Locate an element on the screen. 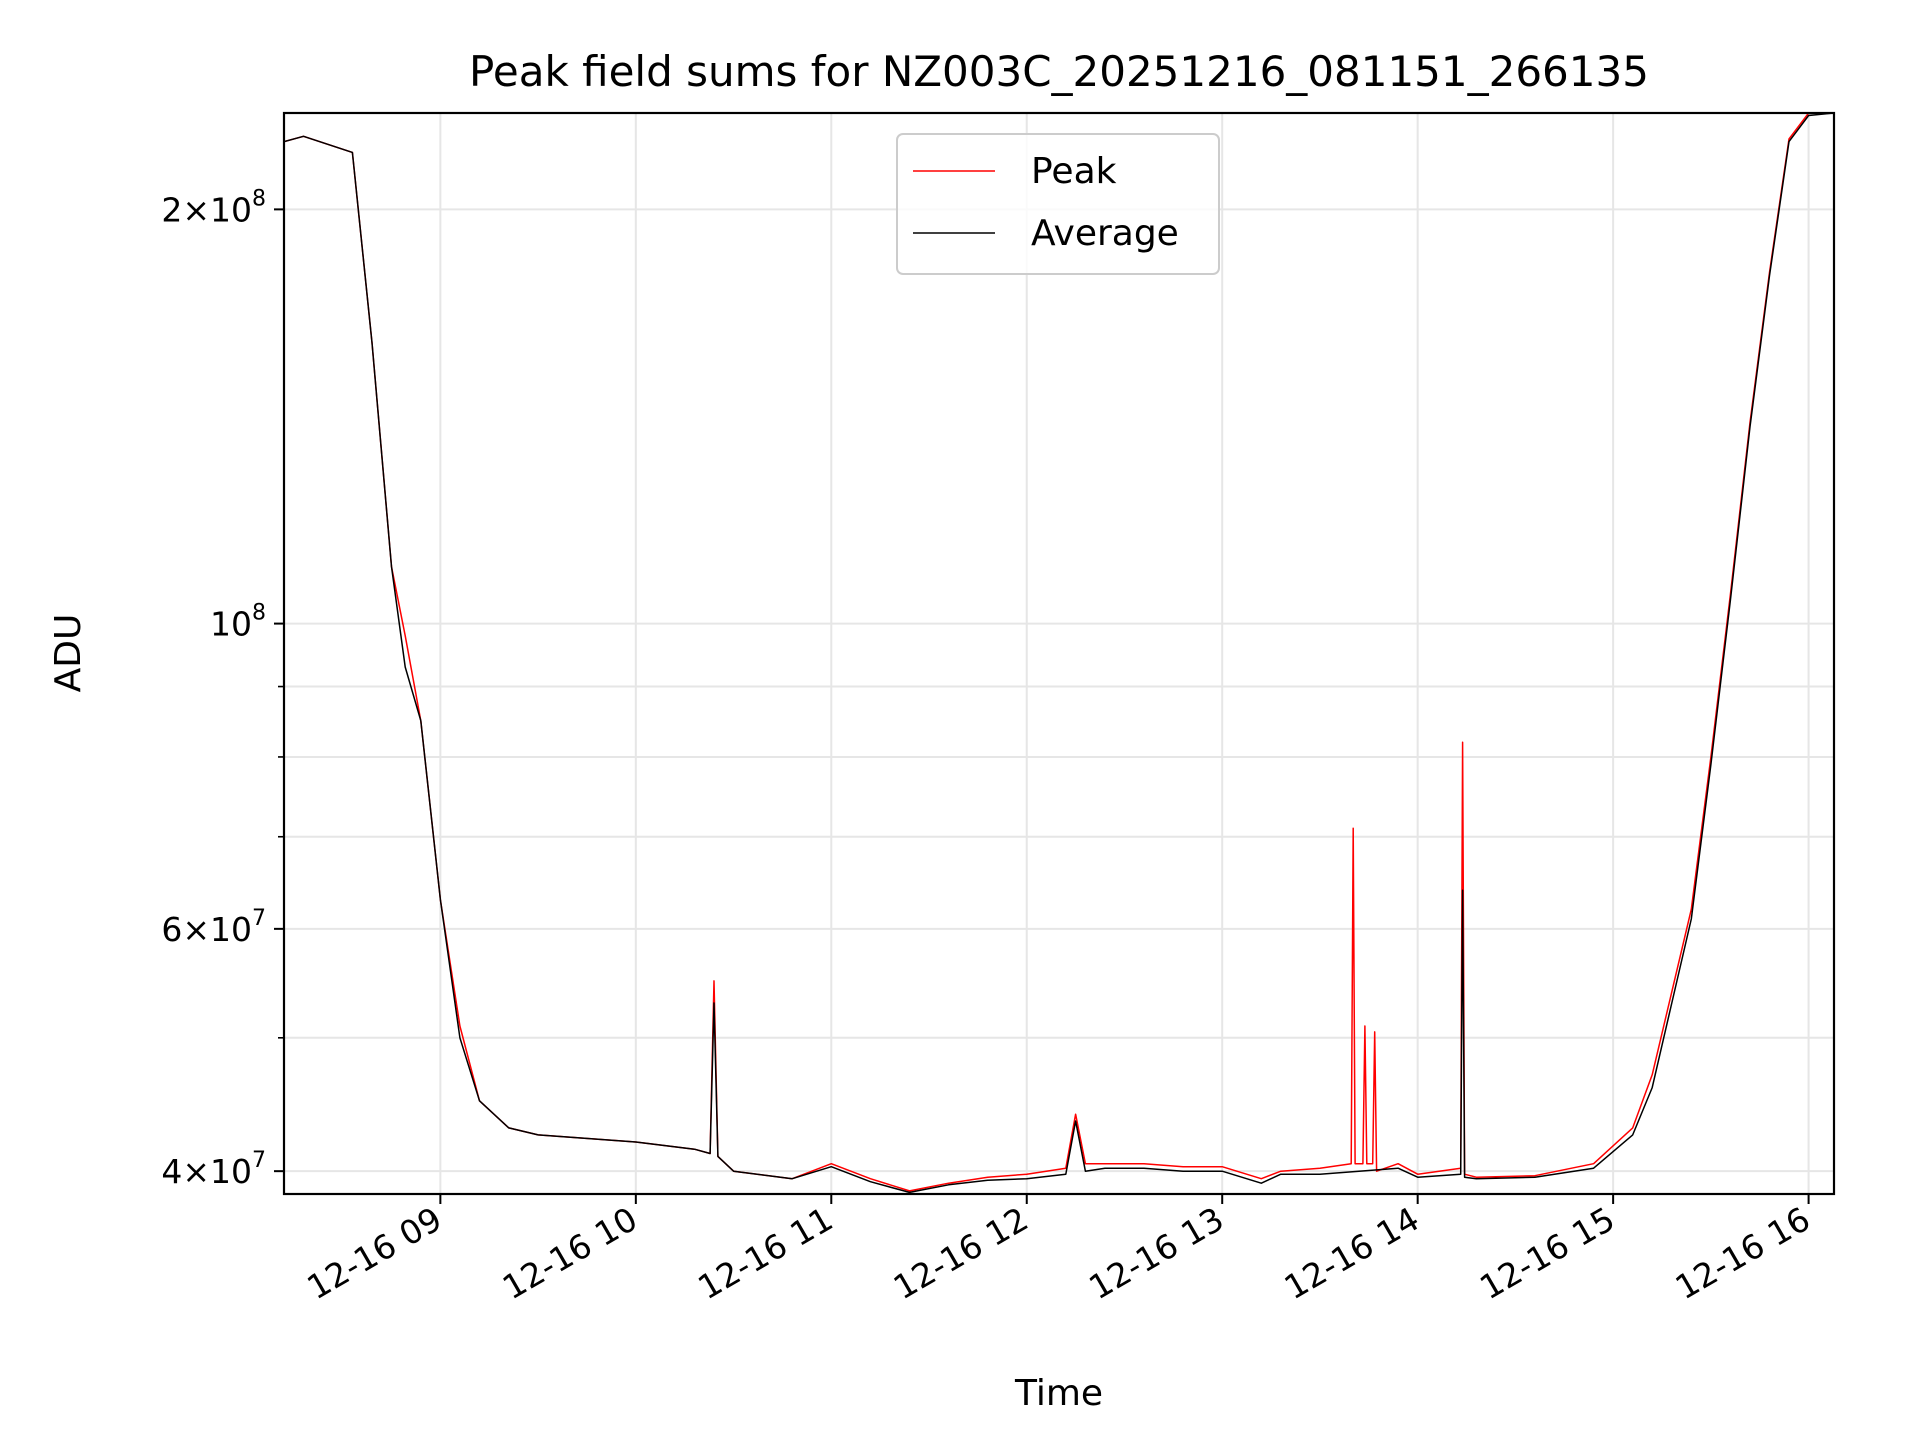 This screenshot has width=1920, height=1440. legend-average-label: Average is located at coordinates (1105, 233).